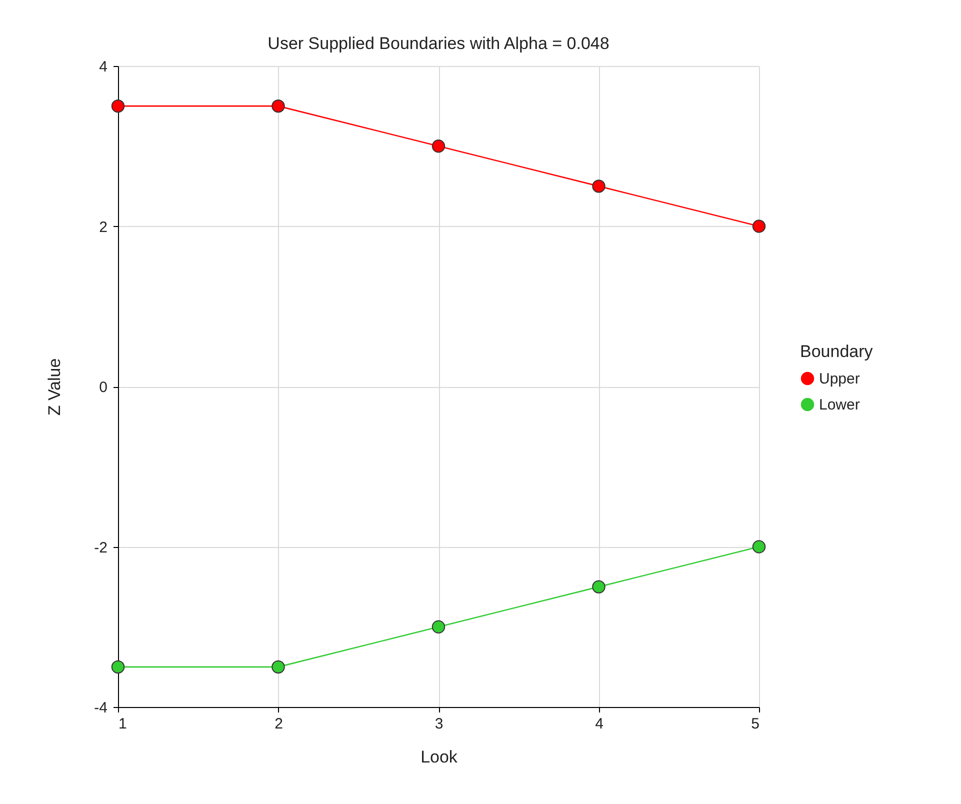 This screenshot has width=961, height=804. Describe the element at coordinates (839, 379) in the screenshot. I see `legend-label: Upper` at that location.